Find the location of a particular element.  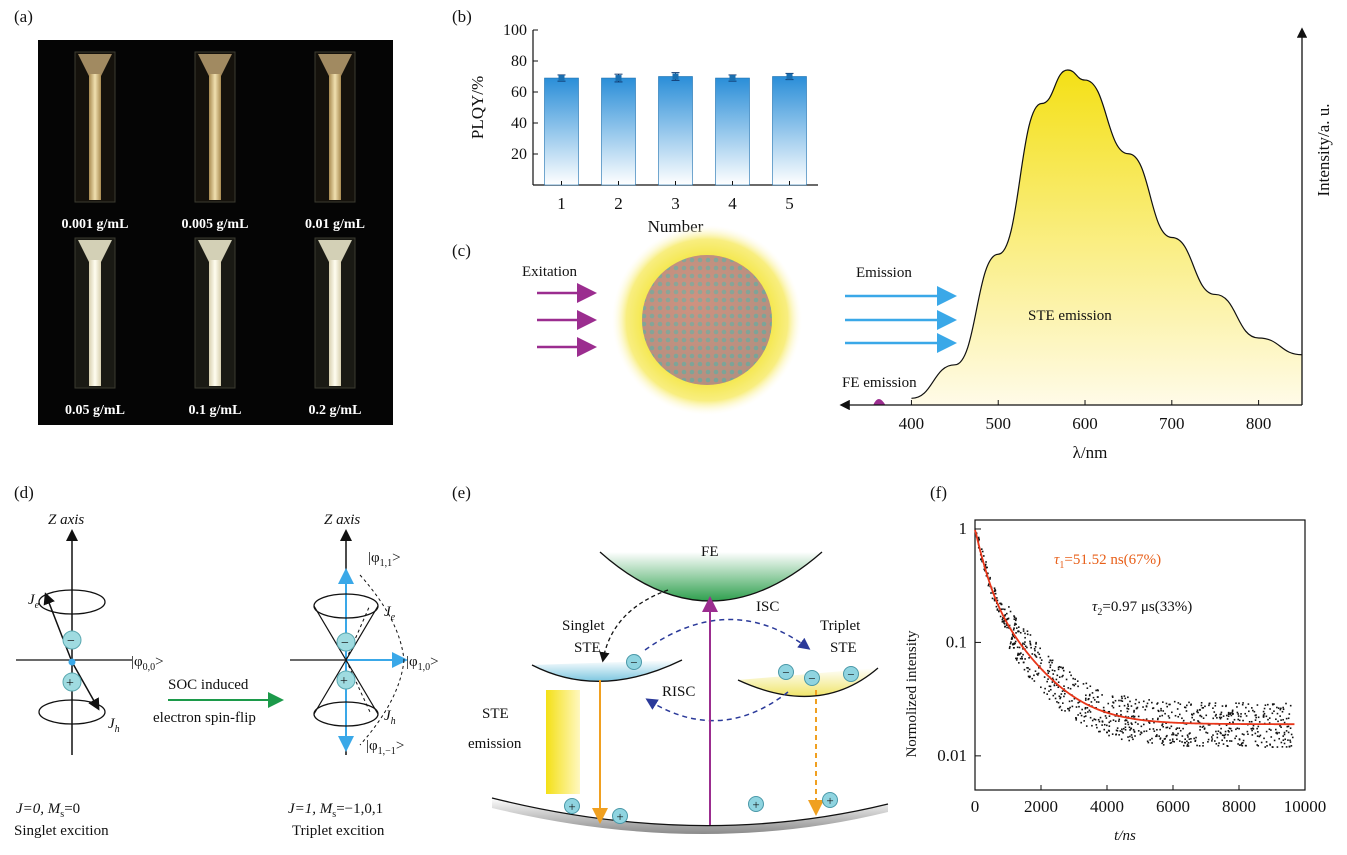

singlet-curve is located at coordinates (607, 670).